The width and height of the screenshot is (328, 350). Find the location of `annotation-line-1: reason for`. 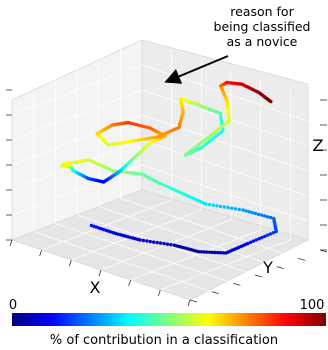

annotation-line-1: reason for is located at coordinates (262, 11).